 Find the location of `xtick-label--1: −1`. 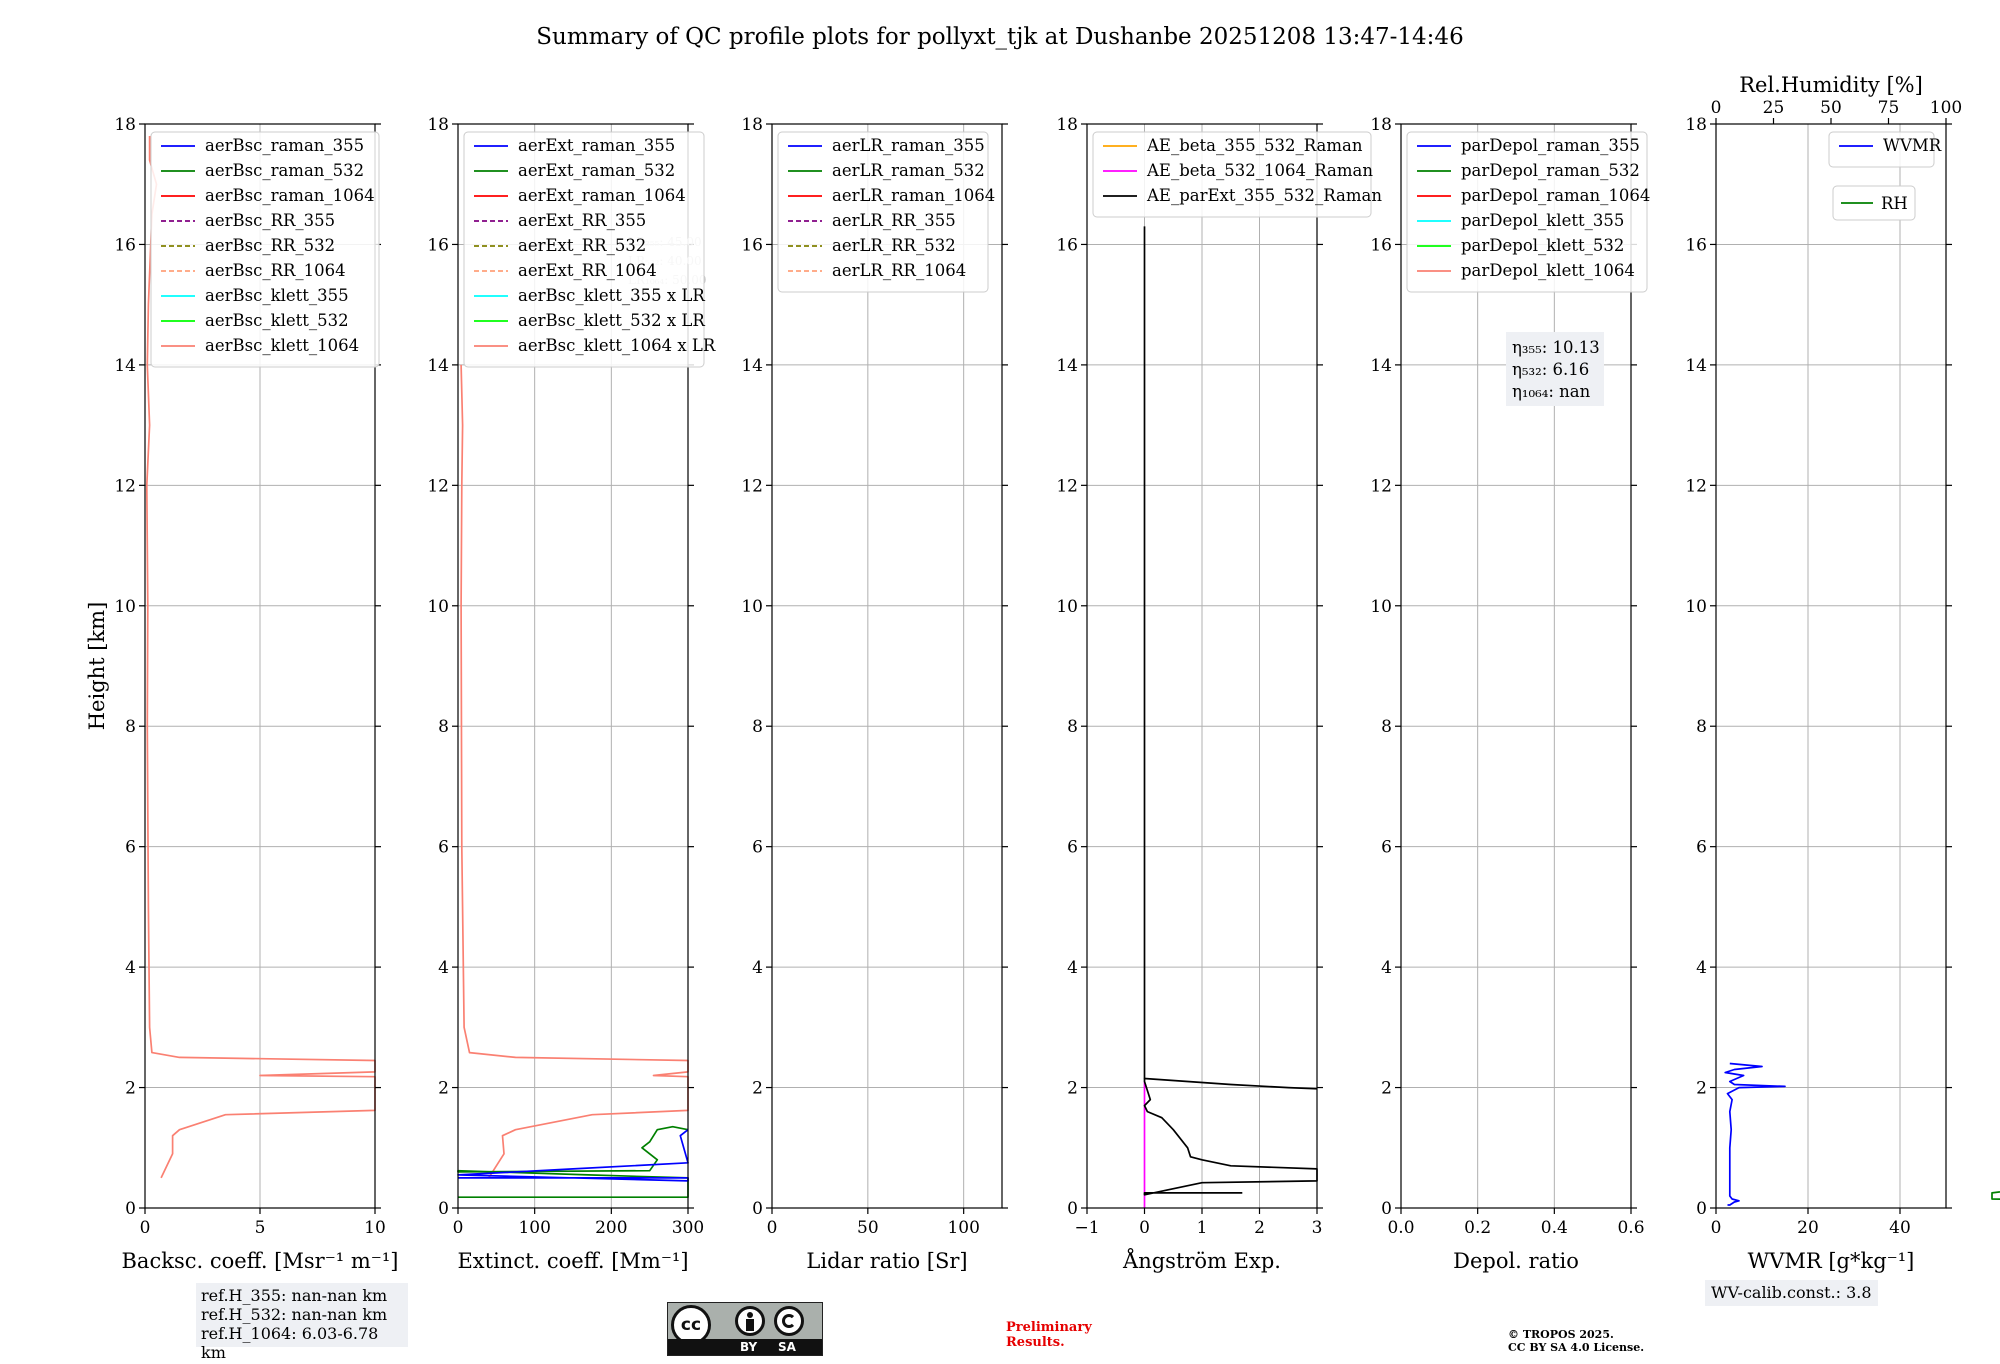

xtick-label--1: −1 is located at coordinates (1086, 1228).